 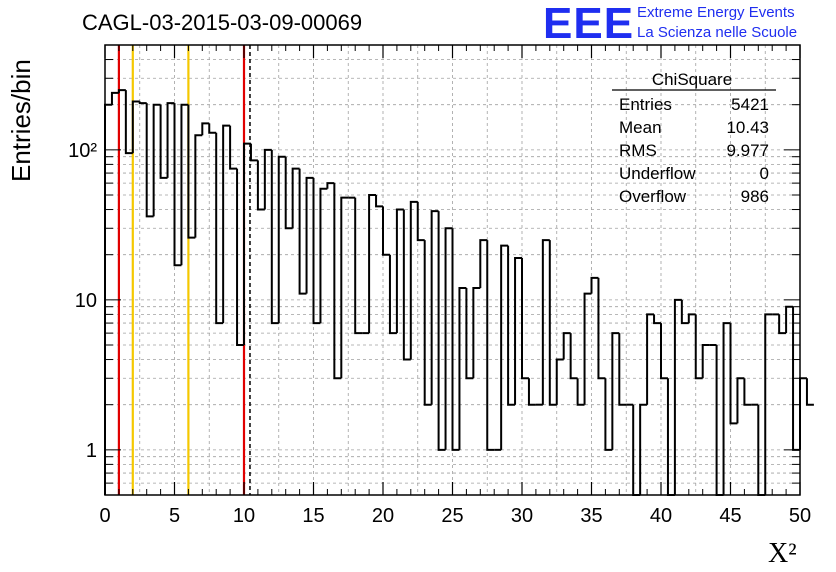 What do you see at coordinates (638, 150) in the screenshot?
I see `stats-label: RMS` at bounding box center [638, 150].